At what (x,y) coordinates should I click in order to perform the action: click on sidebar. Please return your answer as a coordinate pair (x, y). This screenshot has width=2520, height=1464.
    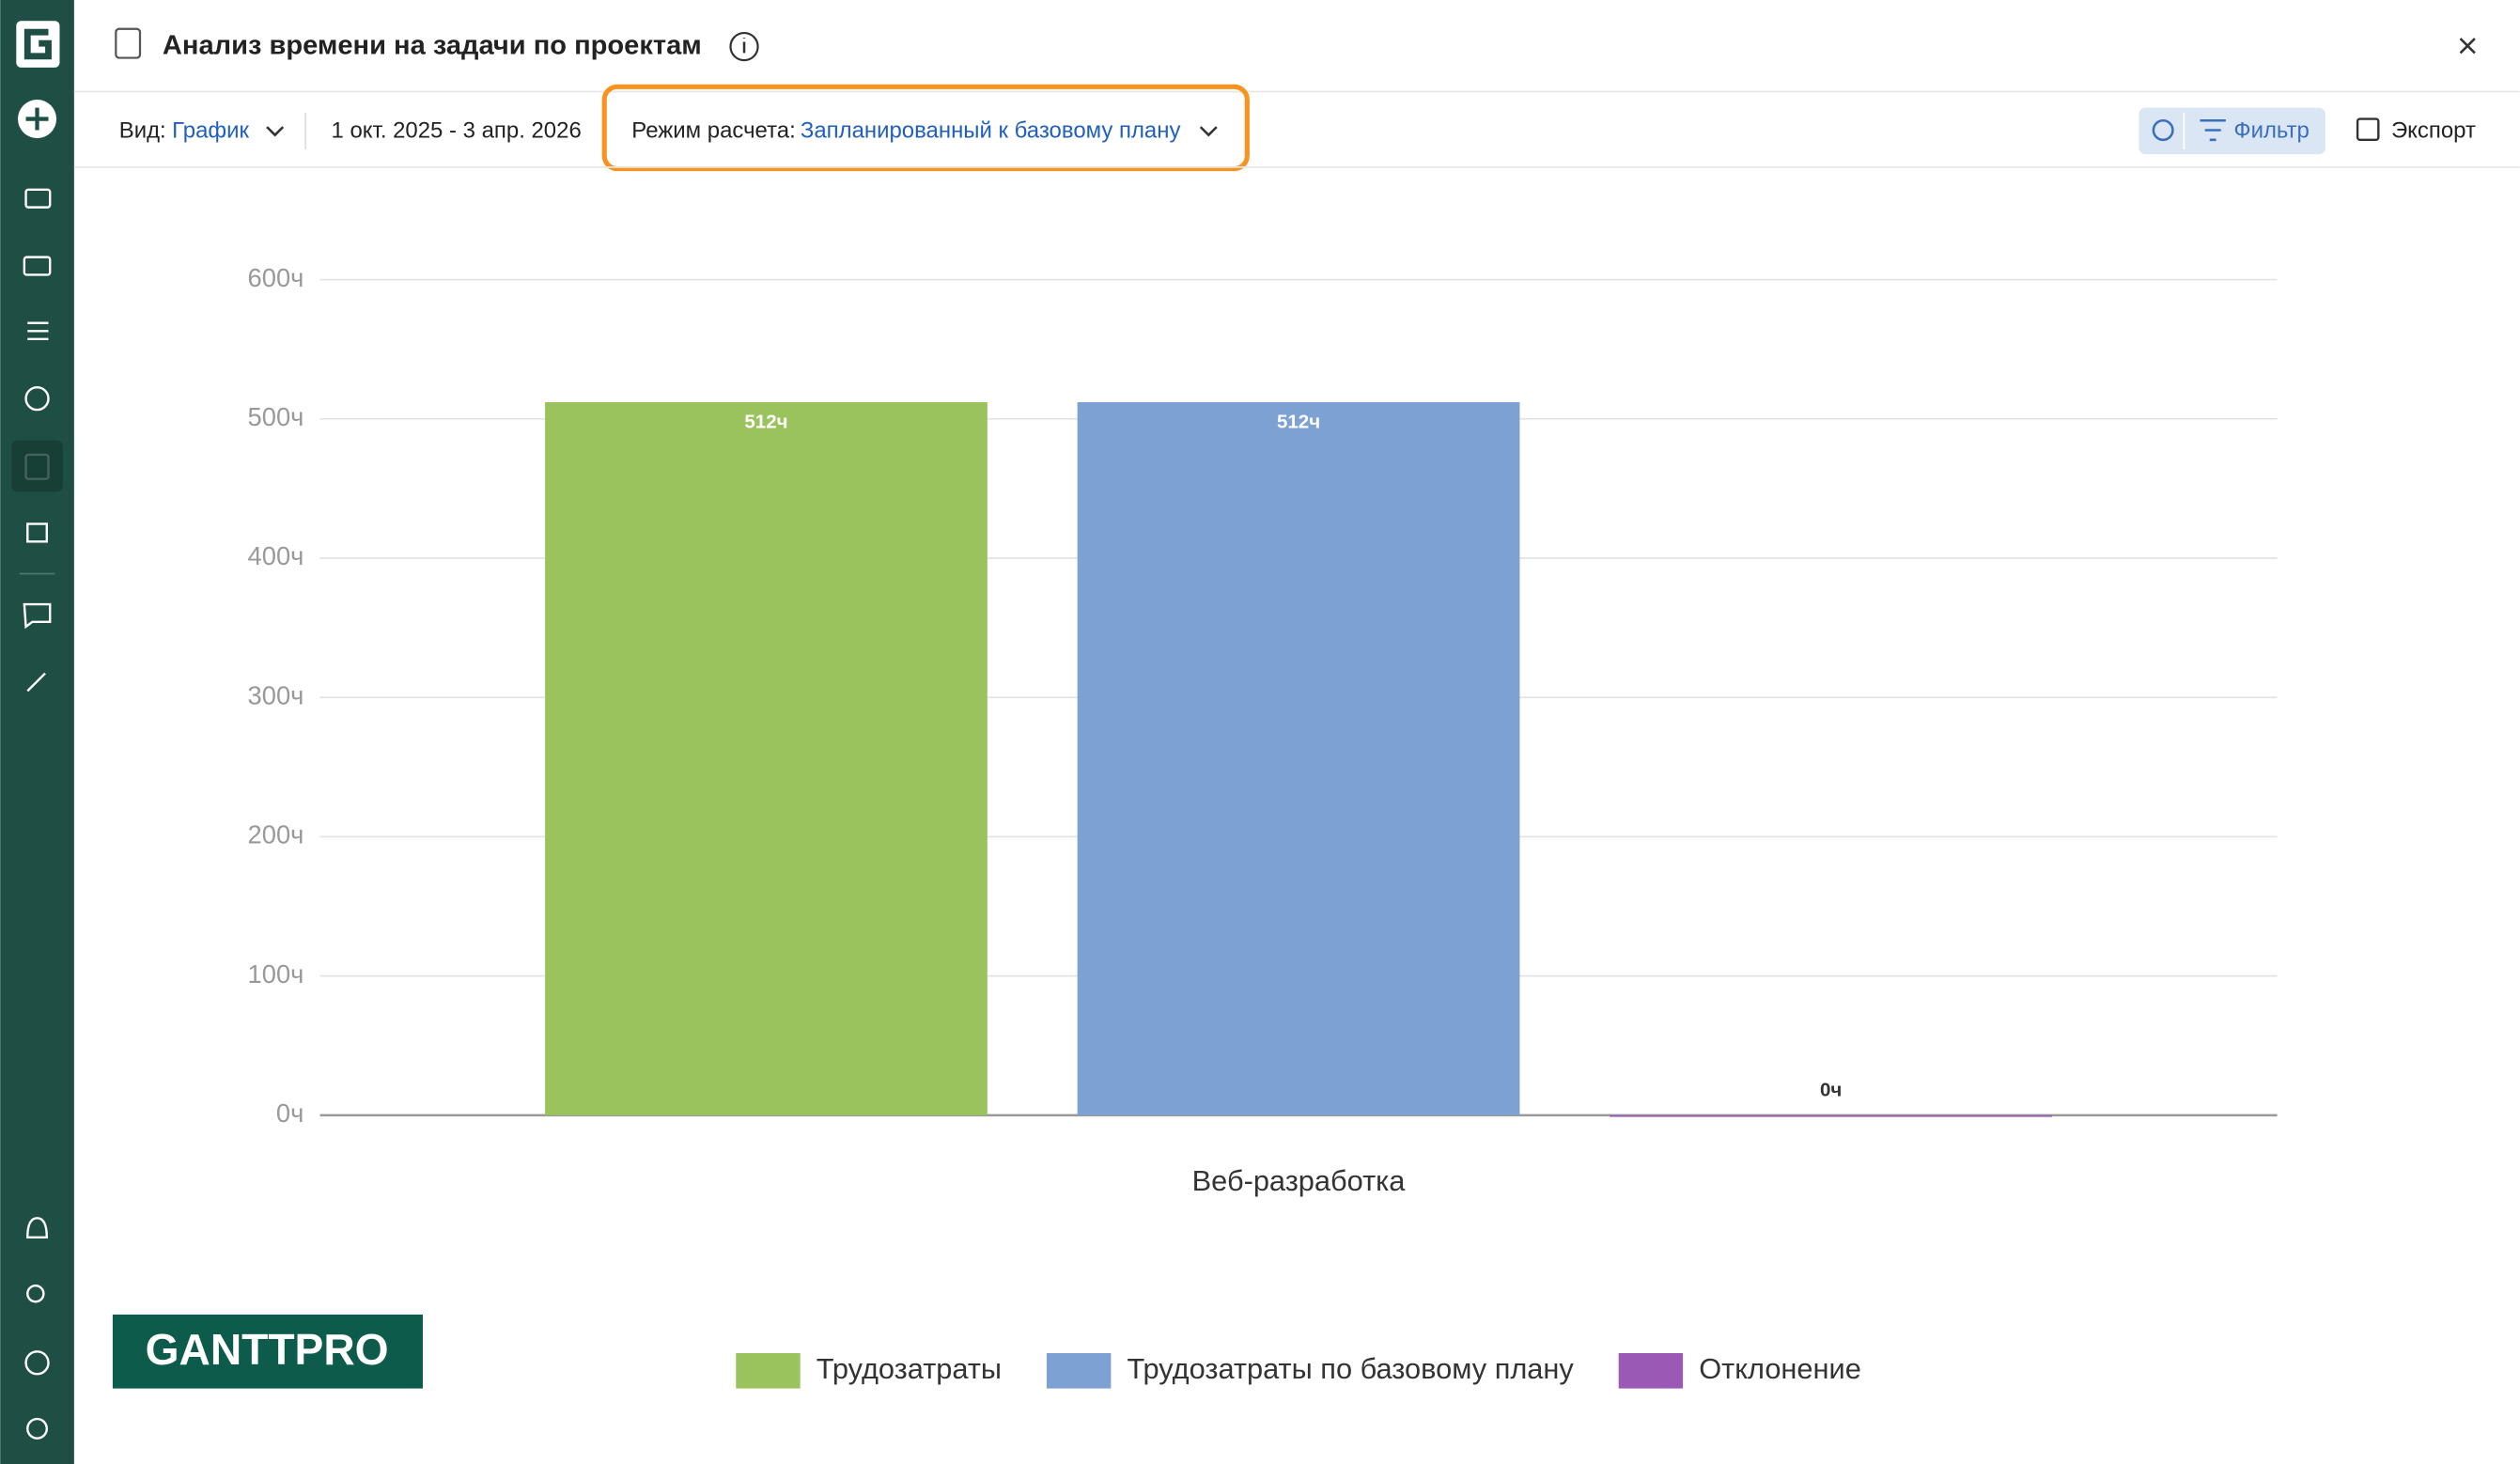
    Looking at the image, I should click on (37, 732).